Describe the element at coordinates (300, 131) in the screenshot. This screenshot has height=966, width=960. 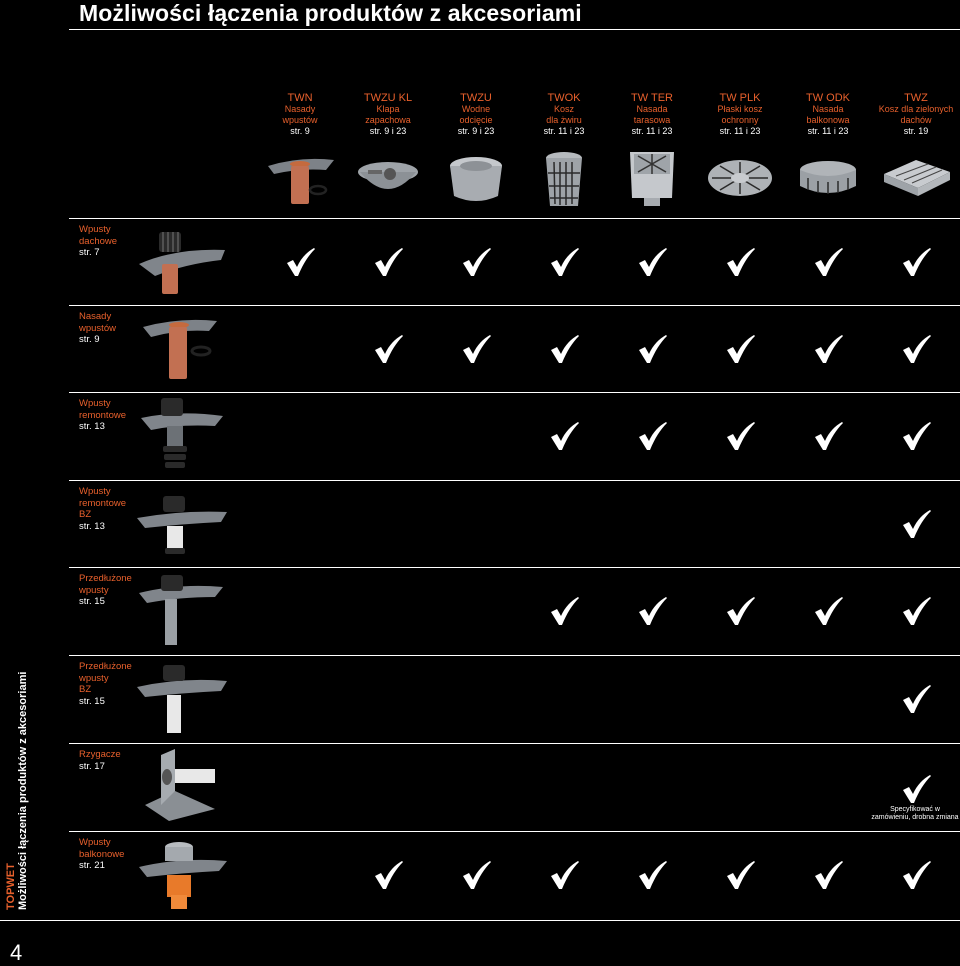
I see `column-page-ref: str. 9` at that location.